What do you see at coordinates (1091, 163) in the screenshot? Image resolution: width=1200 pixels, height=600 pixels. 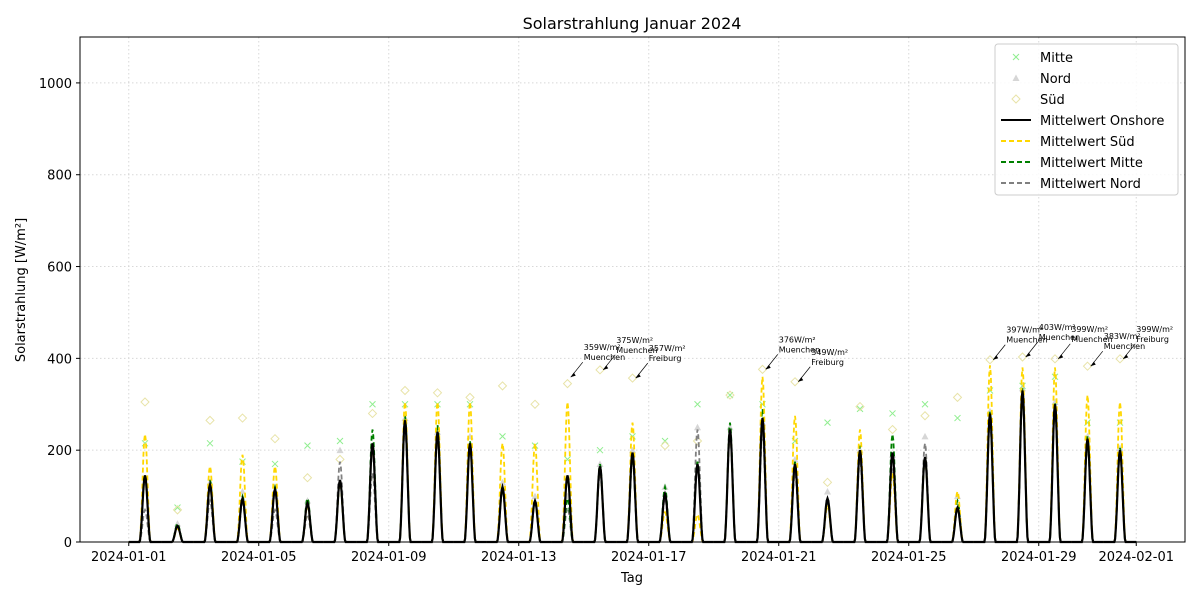 I see `legend-label: Mittelwert Mitte` at bounding box center [1091, 163].